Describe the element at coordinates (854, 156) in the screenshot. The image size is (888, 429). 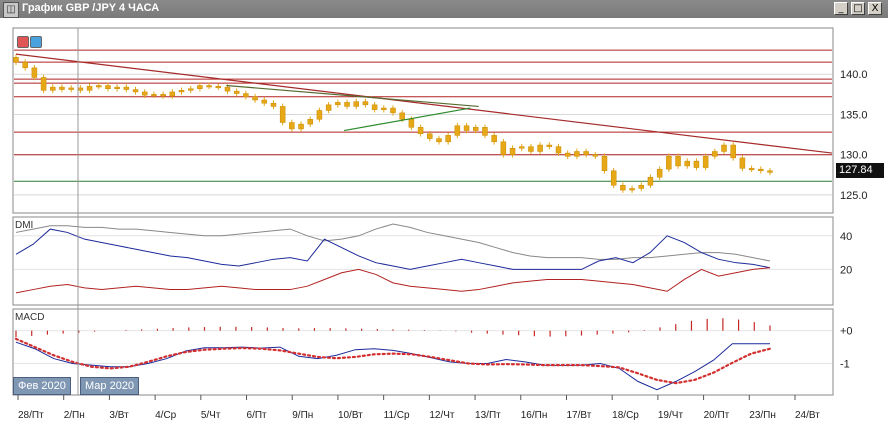
I see `price-tick-label: 130.0` at that location.